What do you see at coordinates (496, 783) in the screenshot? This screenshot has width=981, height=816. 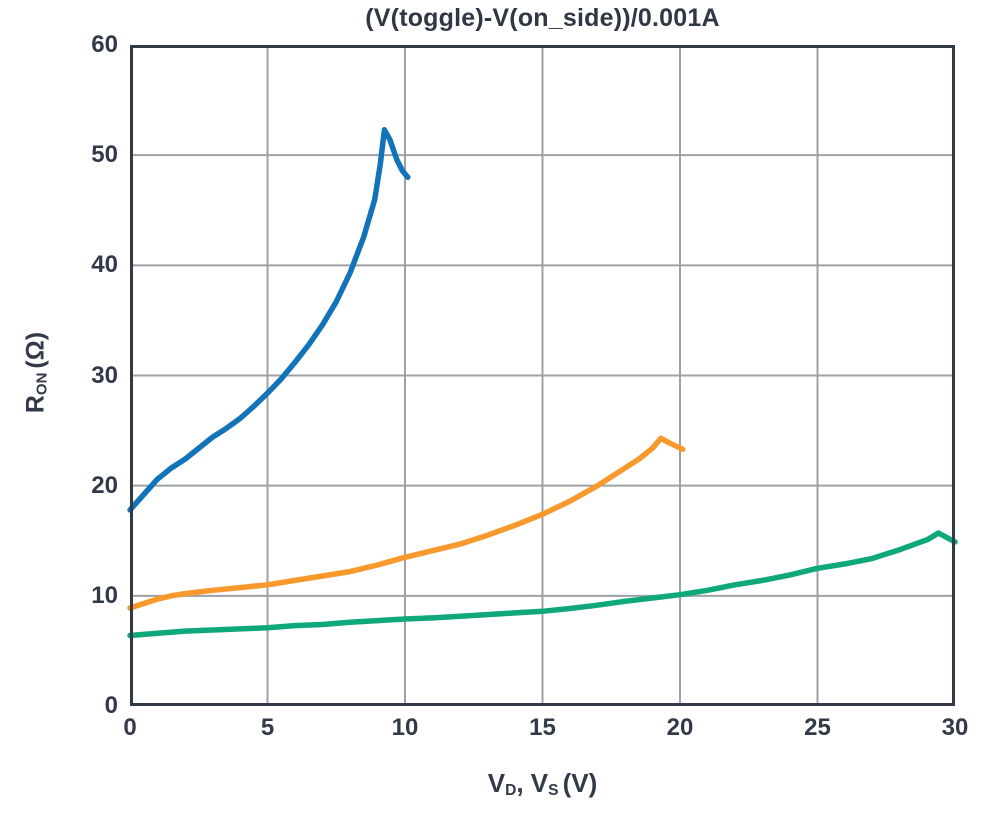 I see `x-axis-label-v1: V` at bounding box center [496, 783].